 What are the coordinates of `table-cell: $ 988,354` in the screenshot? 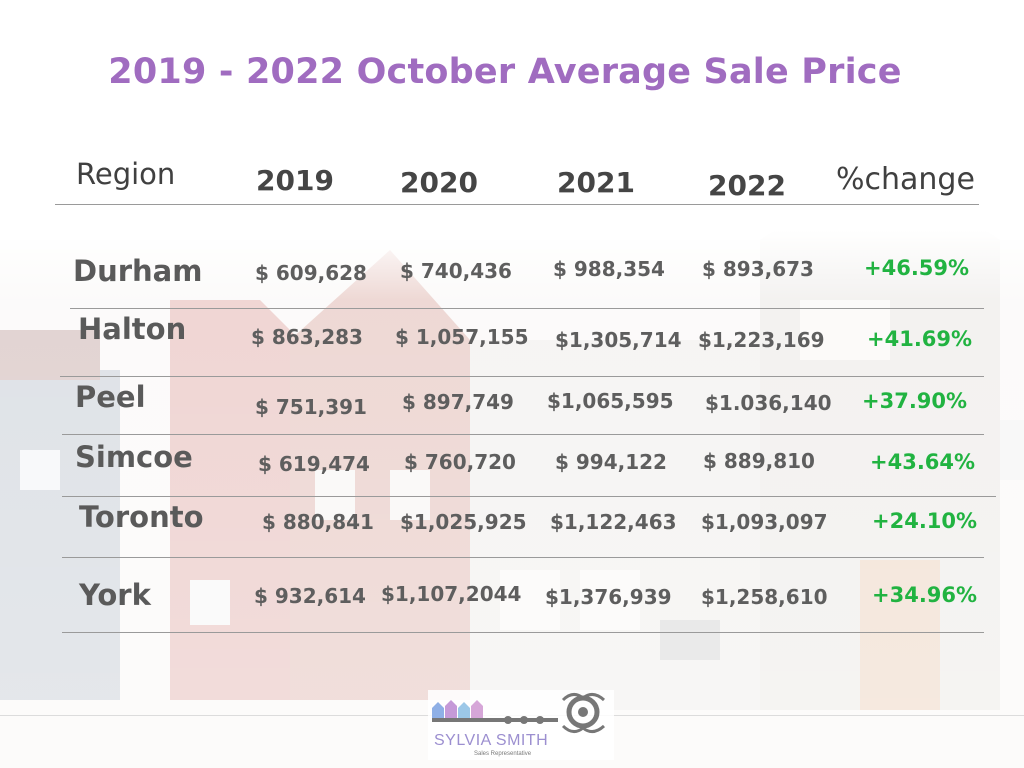 It's located at (609, 269).